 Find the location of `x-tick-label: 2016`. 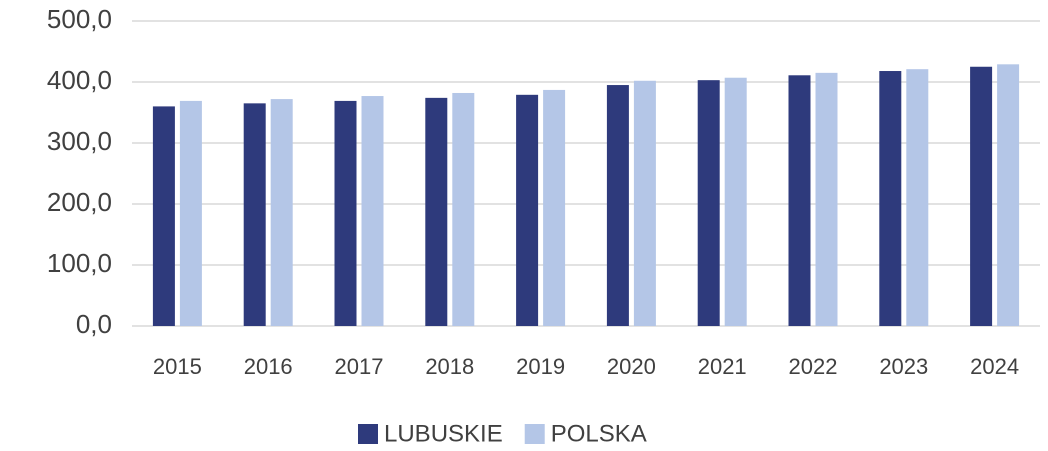

x-tick-label: 2016 is located at coordinates (268, 366).